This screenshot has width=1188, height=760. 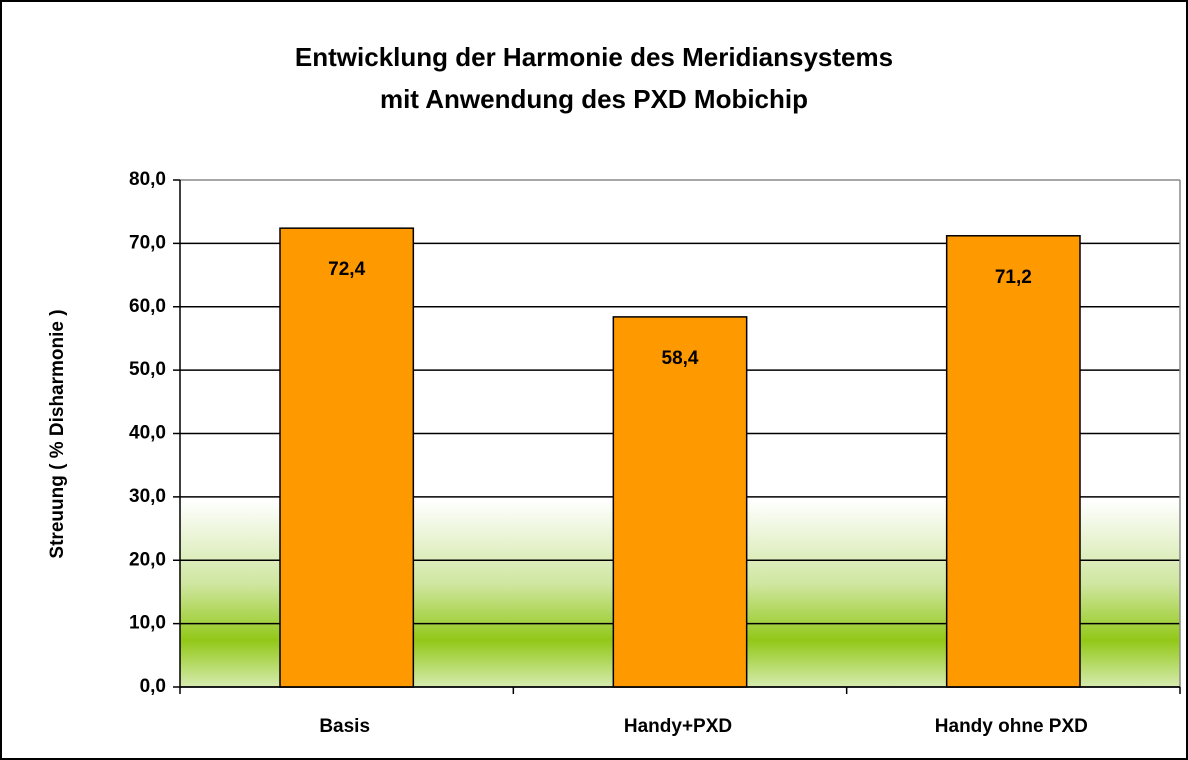 I want to click on y-axis-label: Streuung ( % Disharmonie ), so click(x=57, y=433).